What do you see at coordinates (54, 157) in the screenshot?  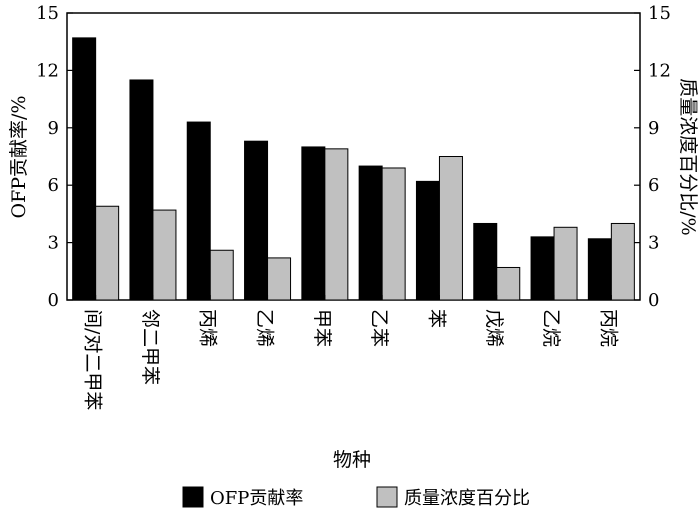 I see `left-axis: 0 3 6 9 12 15` at bounding box center [54, 157].